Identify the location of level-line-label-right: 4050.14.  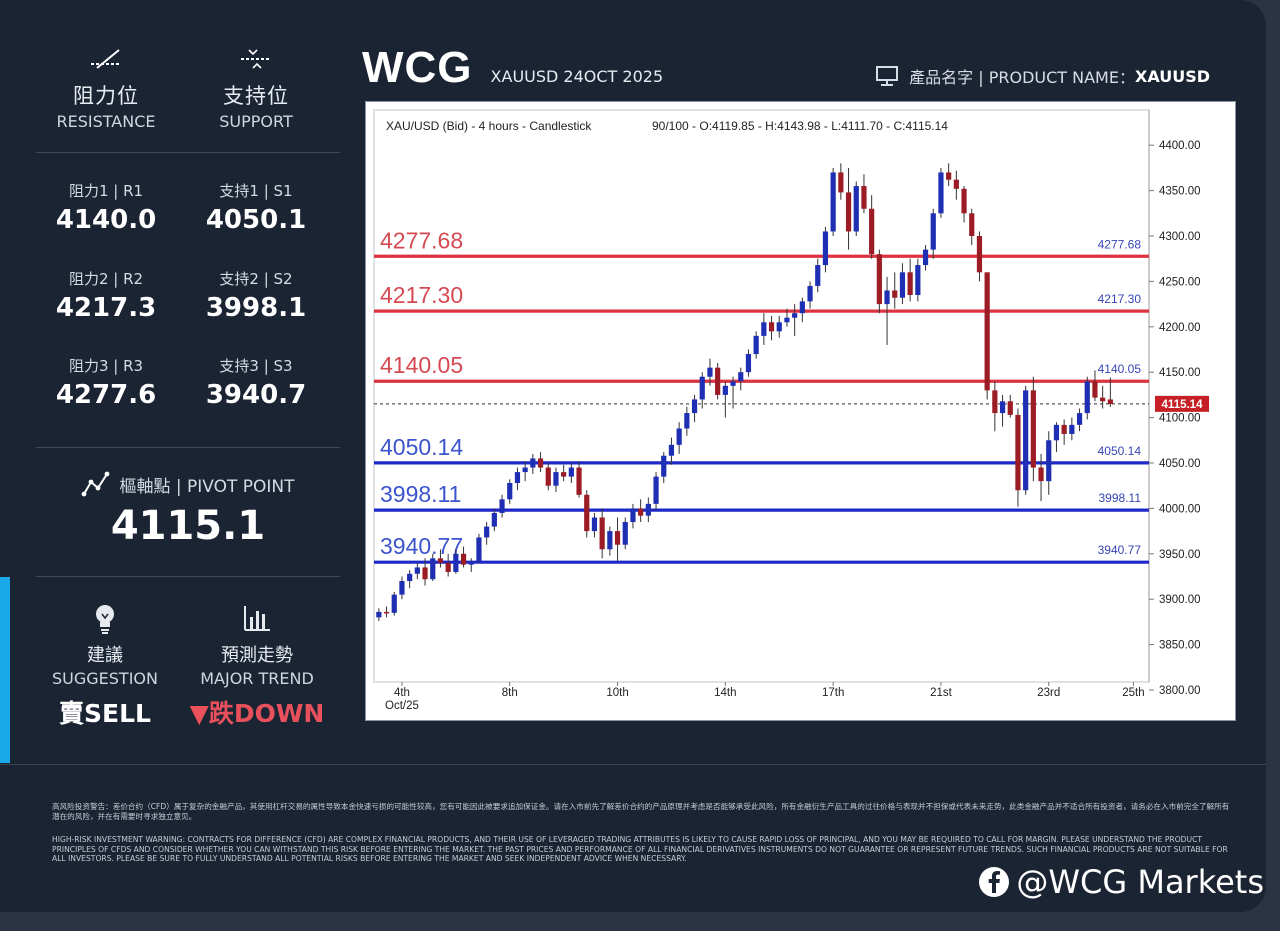
(1120, 451).